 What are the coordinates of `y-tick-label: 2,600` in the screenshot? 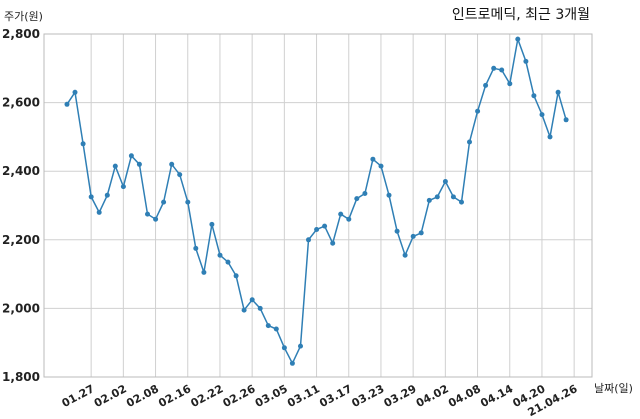 It's located at (21, 103).